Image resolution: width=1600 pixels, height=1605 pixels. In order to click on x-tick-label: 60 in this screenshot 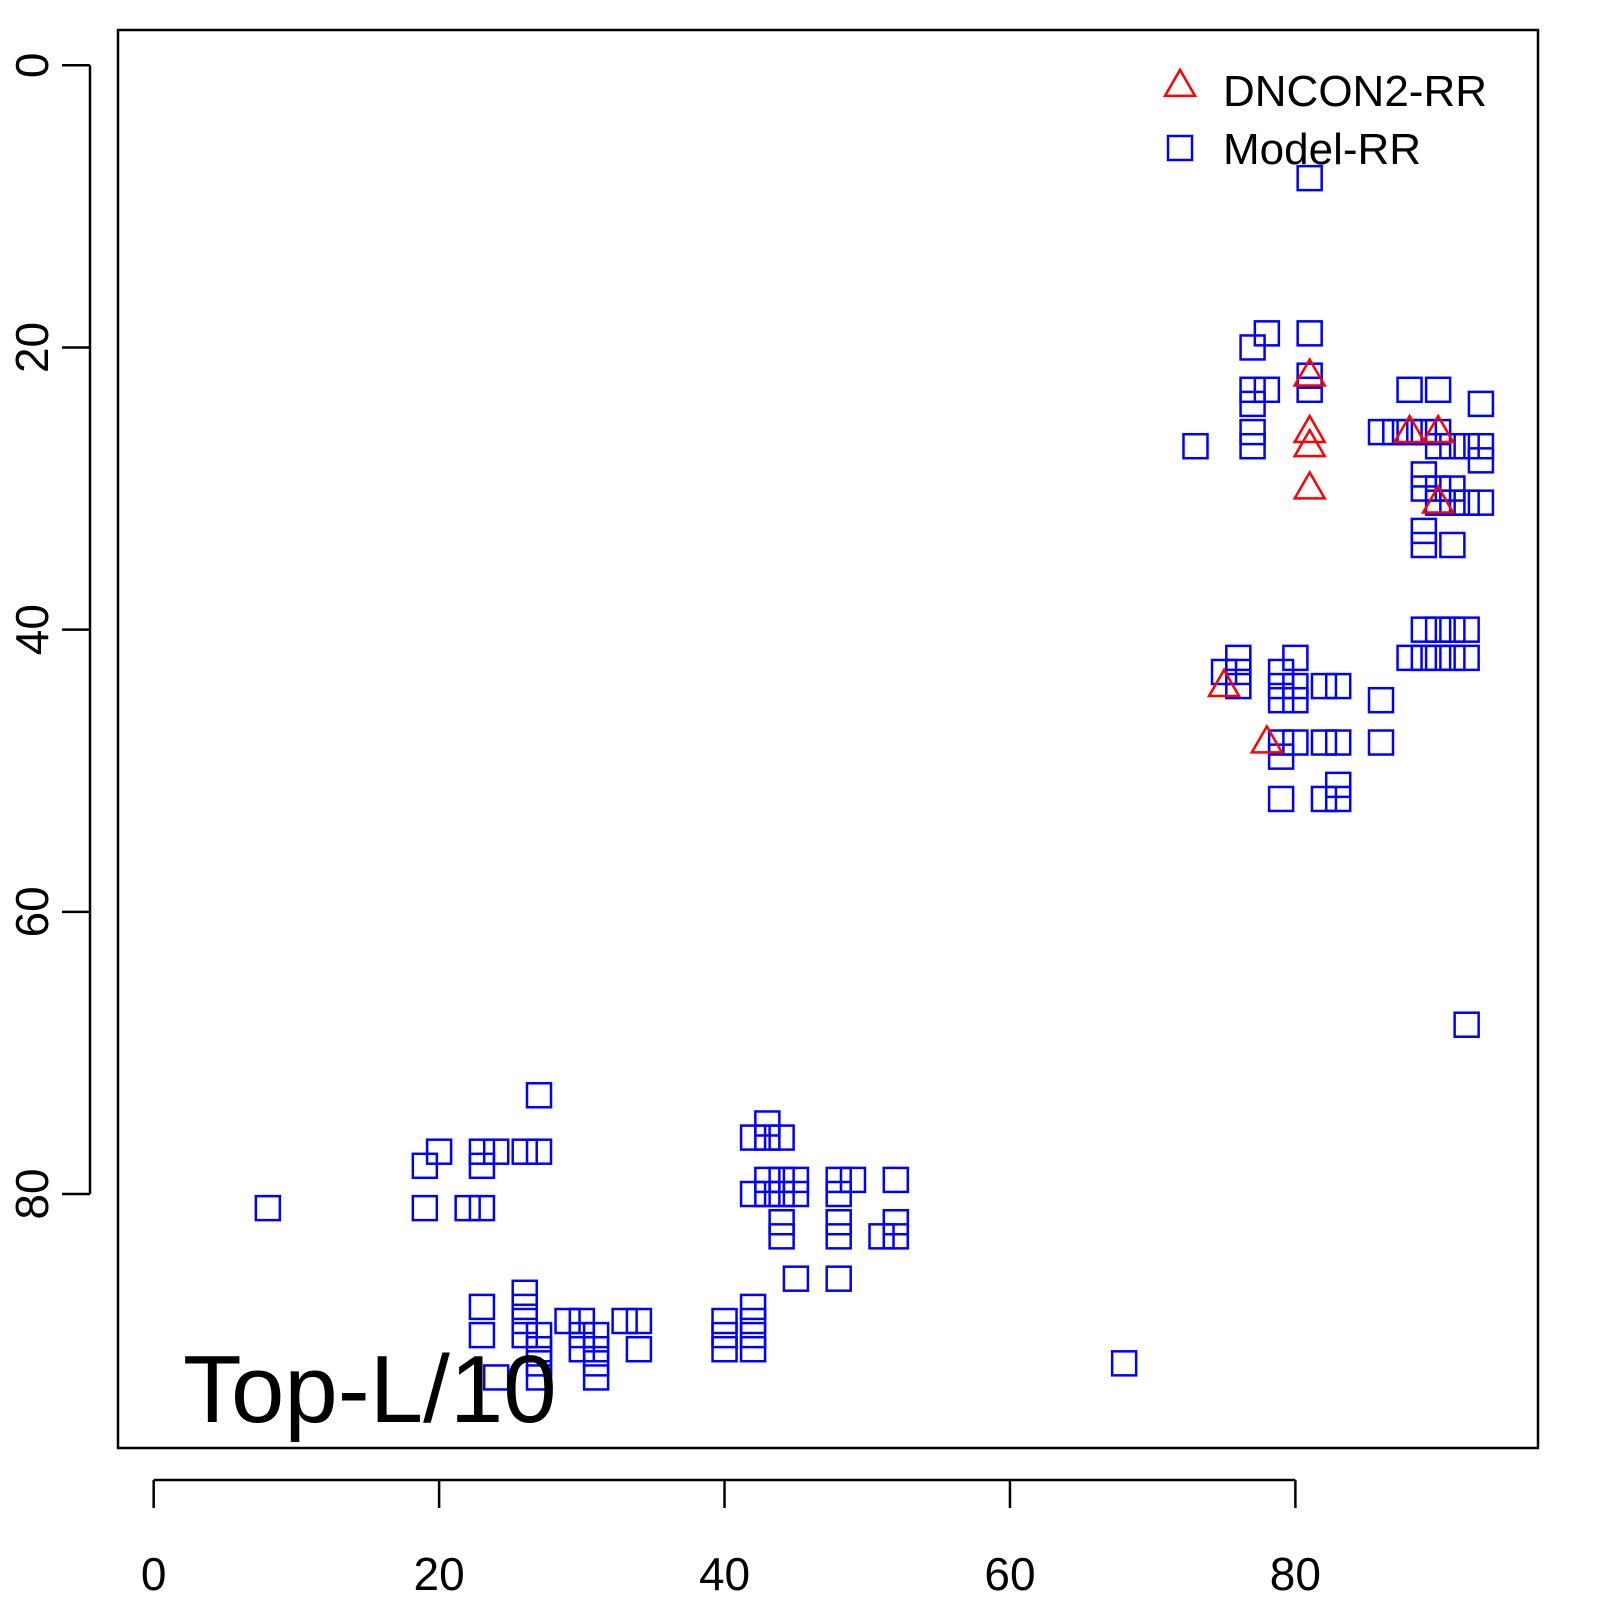, I will do `click(1009, 1574)`.